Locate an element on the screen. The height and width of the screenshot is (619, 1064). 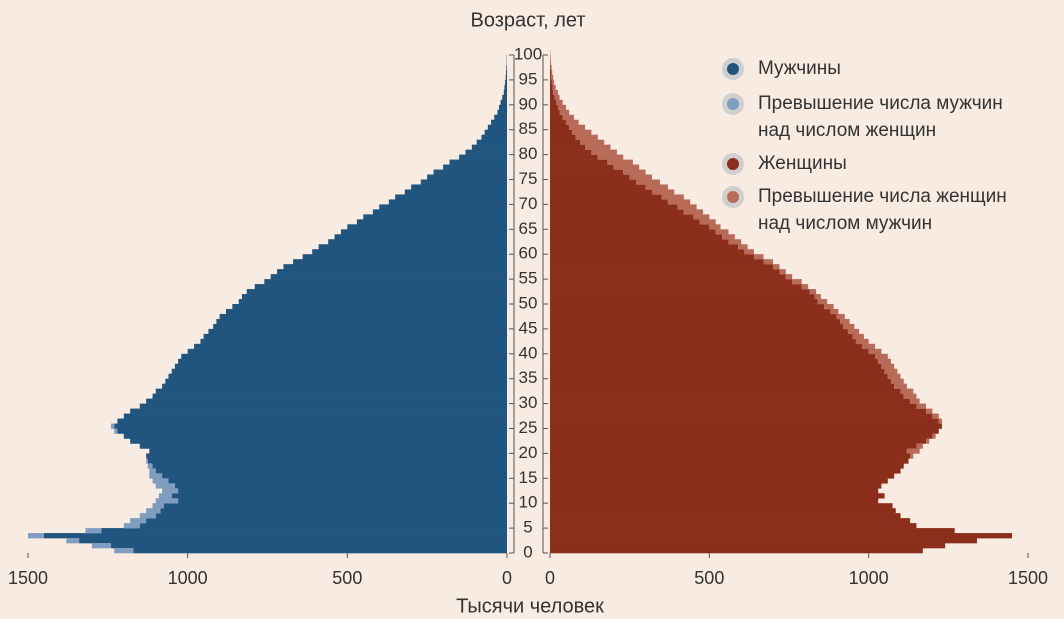
y-tick-label: 10 is located at coordinates (528, 502).